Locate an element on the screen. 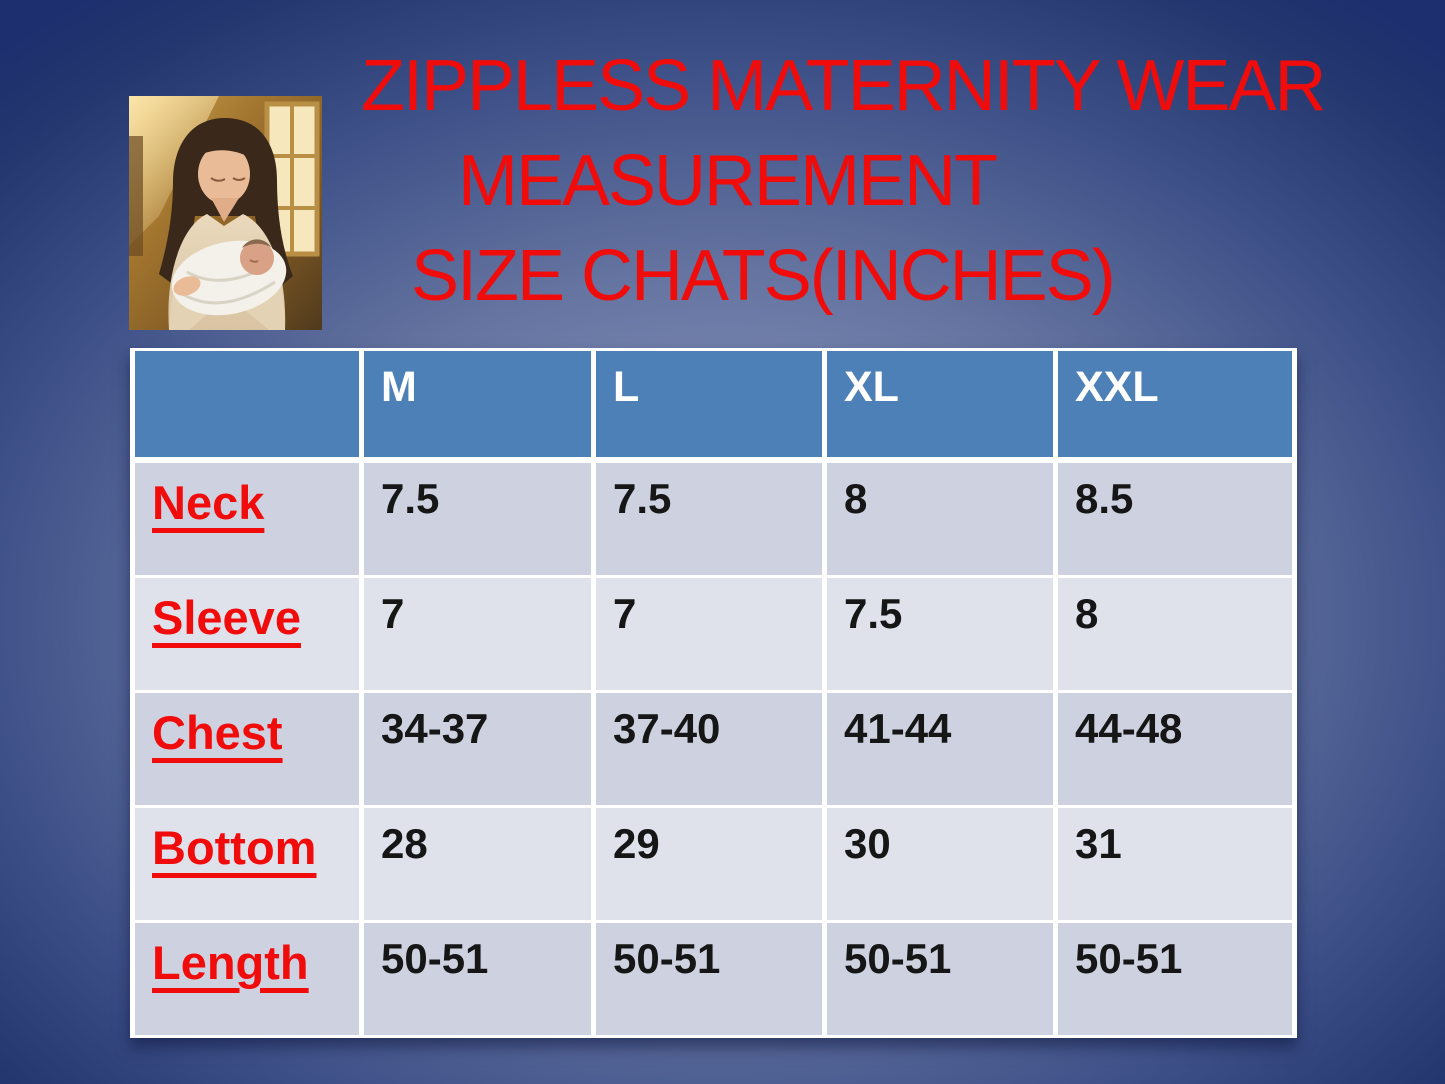 The image size is (1445, 1084). header-cell-m: M is located at coordinates (477, 405).